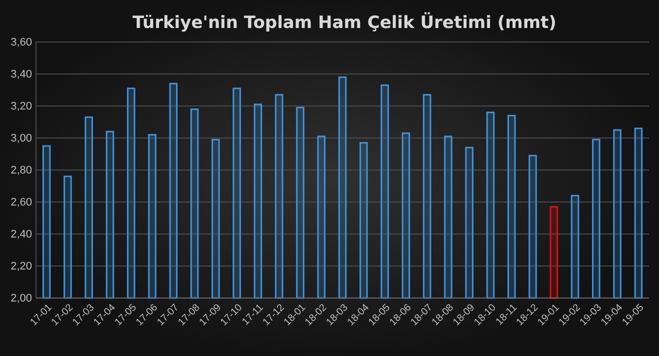 This screenshot has height=356, width=659. What do you see at coordinates (21, 266) in the screenshot?
I see `y-tick-label: 2,20` at bounding box center [21, 266].